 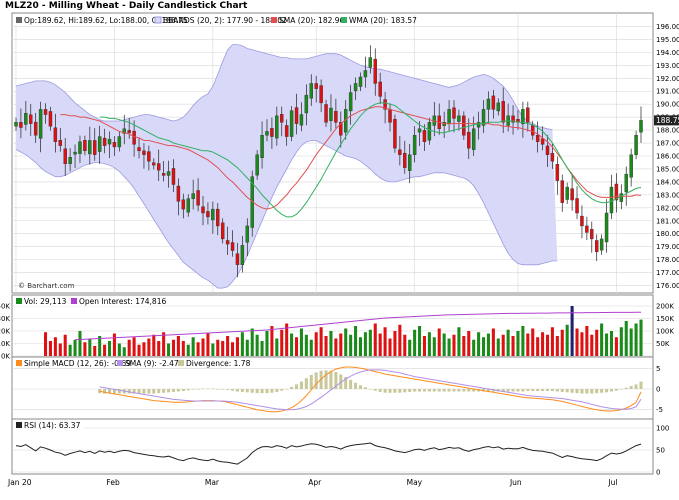 What do you see at coordinates (344, 20) in the screenshot?
I see `wma-legend-swatch` at bounding box center [344, 20].